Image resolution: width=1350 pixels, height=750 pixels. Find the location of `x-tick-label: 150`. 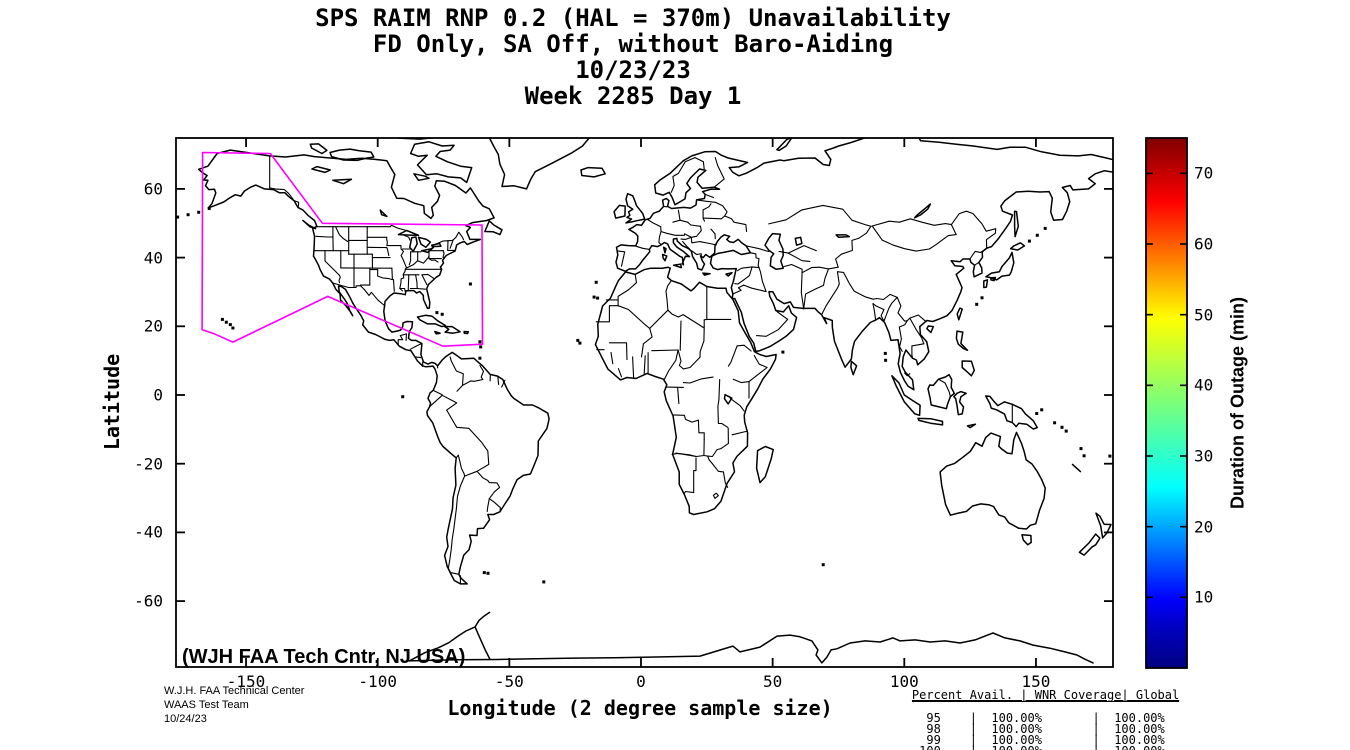

x-tick-label: 150 is located at coordinates (1036, 681).